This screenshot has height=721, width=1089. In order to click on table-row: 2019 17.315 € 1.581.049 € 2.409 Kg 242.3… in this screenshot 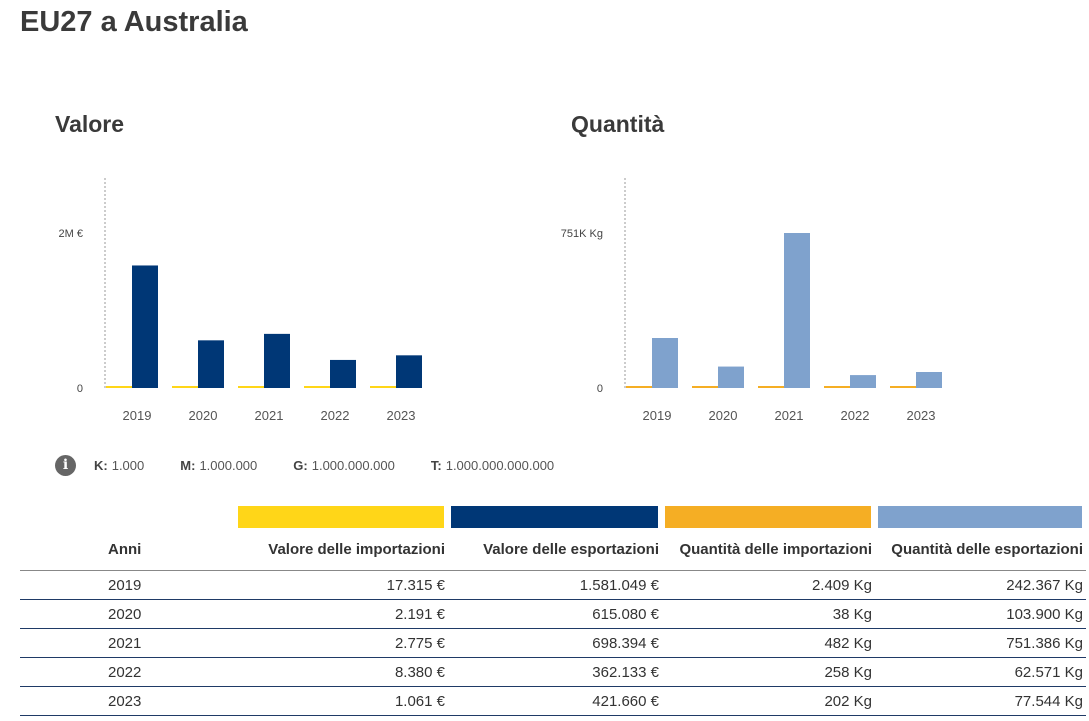, I will do `click(553, 585)`.